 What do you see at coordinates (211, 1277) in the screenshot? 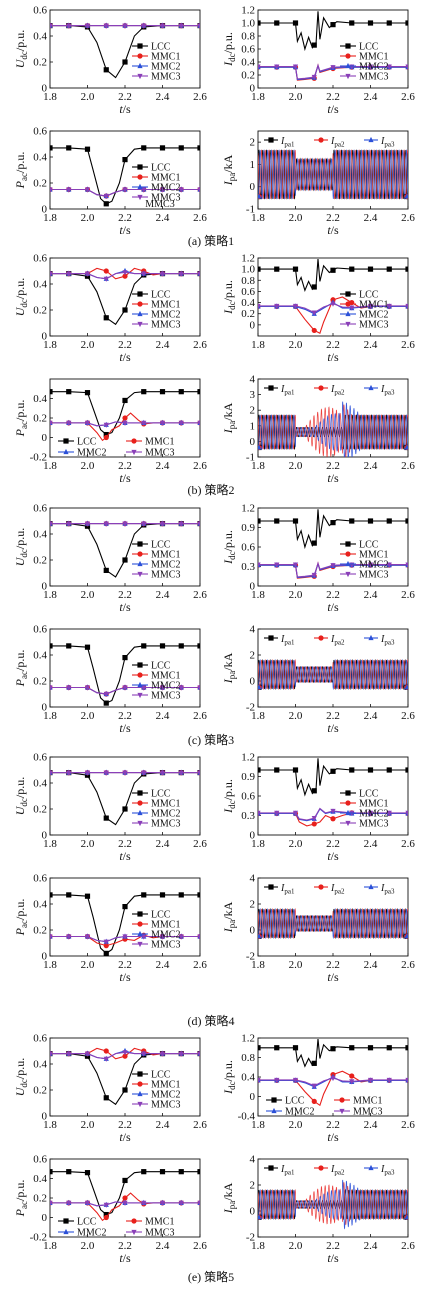
I see `caption-e: (e) 策略5` at bounding box center [211, 1277].